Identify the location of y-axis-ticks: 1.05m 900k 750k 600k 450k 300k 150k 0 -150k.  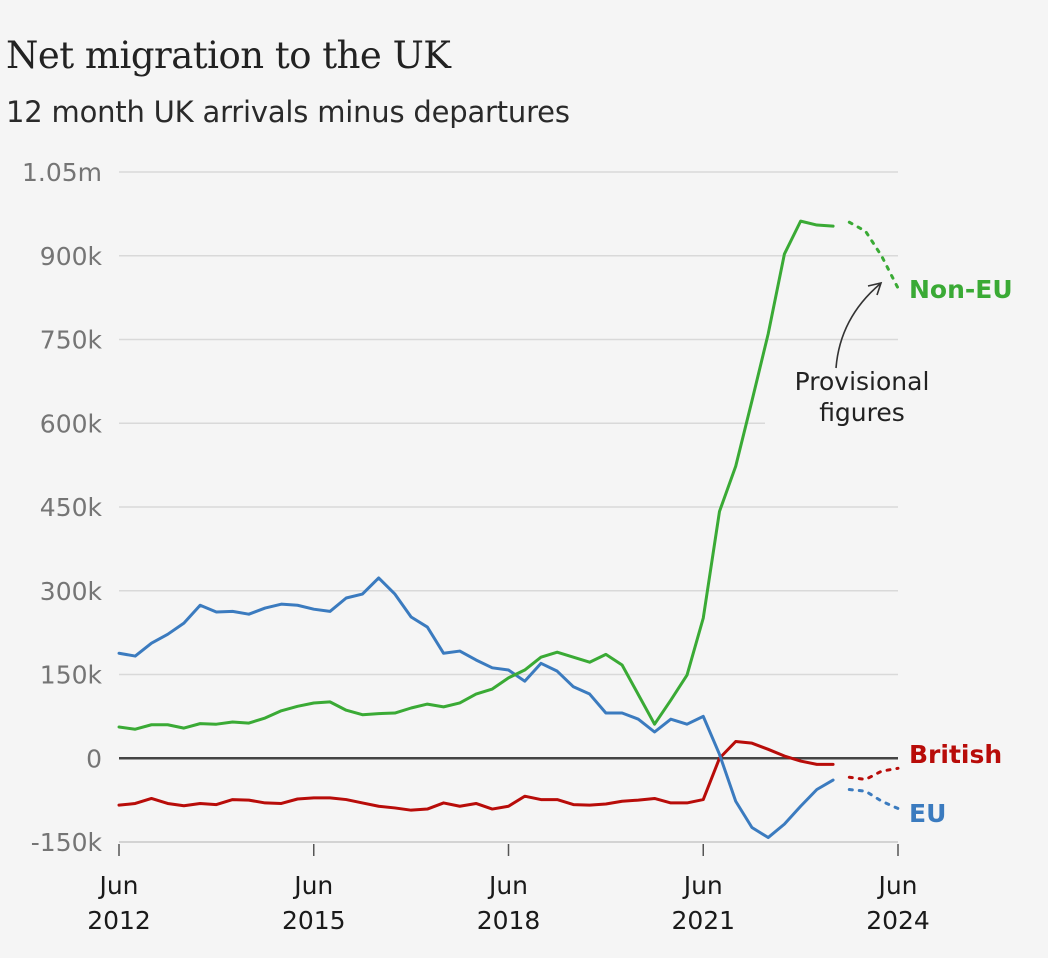
(62, 507).